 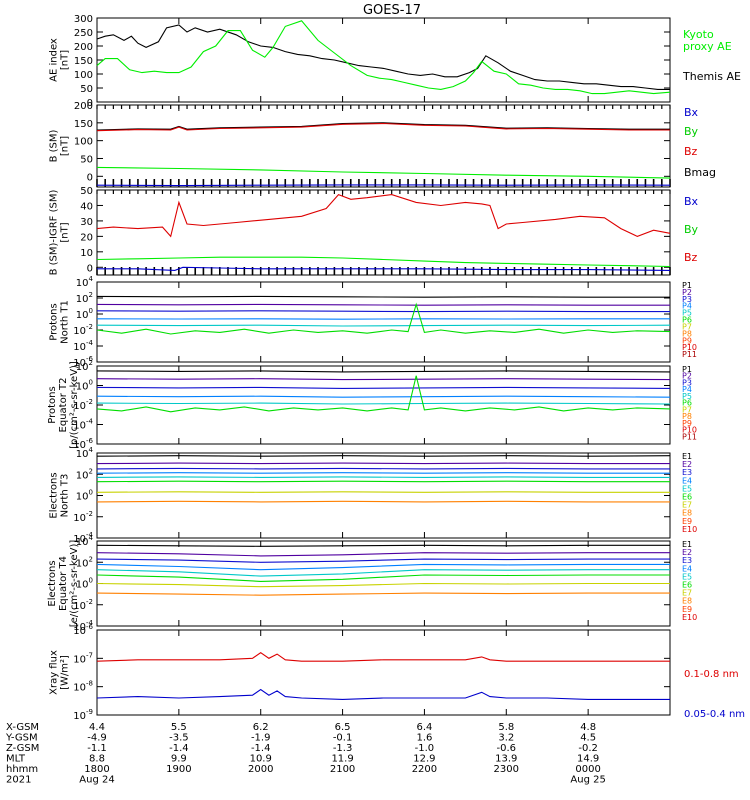 What do you see at coordinates (687, 544) in the screenshot?
I see `legend-entry: E1` at bounding box center [687, 544].